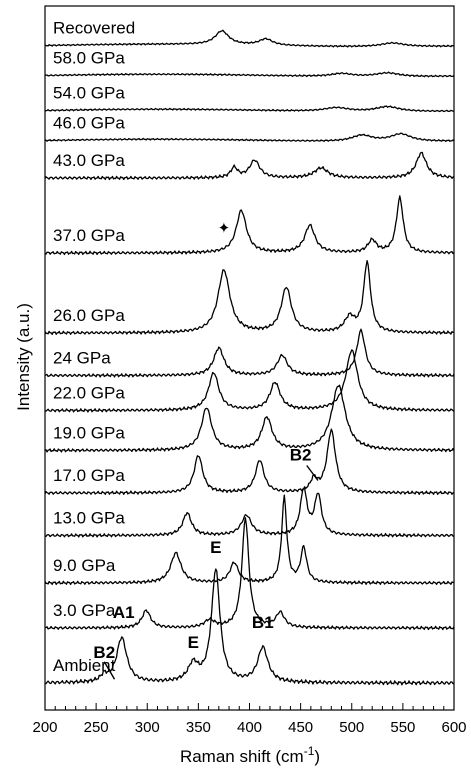  Describe the element at coordinates (89, 433) in the screenshot. I see `pressure-label: 19.0 GPa` at that location.